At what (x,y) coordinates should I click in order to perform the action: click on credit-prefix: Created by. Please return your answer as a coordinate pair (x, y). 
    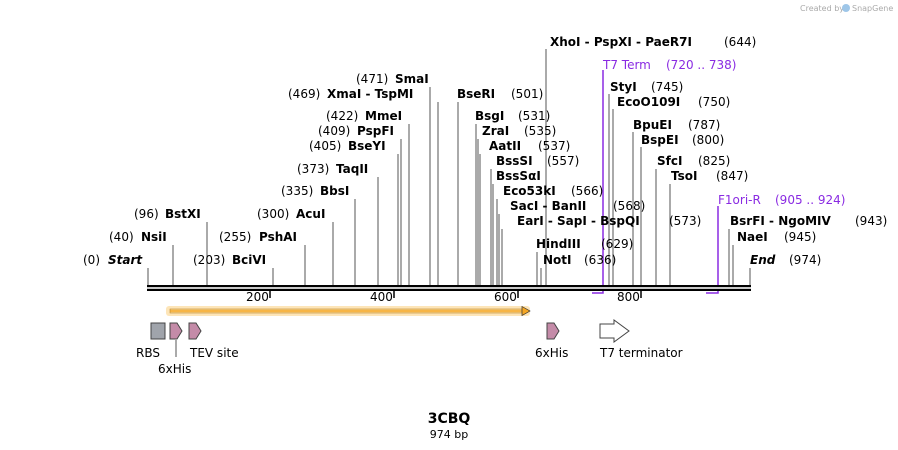
    Looking at the image, I should click on (822, 8).